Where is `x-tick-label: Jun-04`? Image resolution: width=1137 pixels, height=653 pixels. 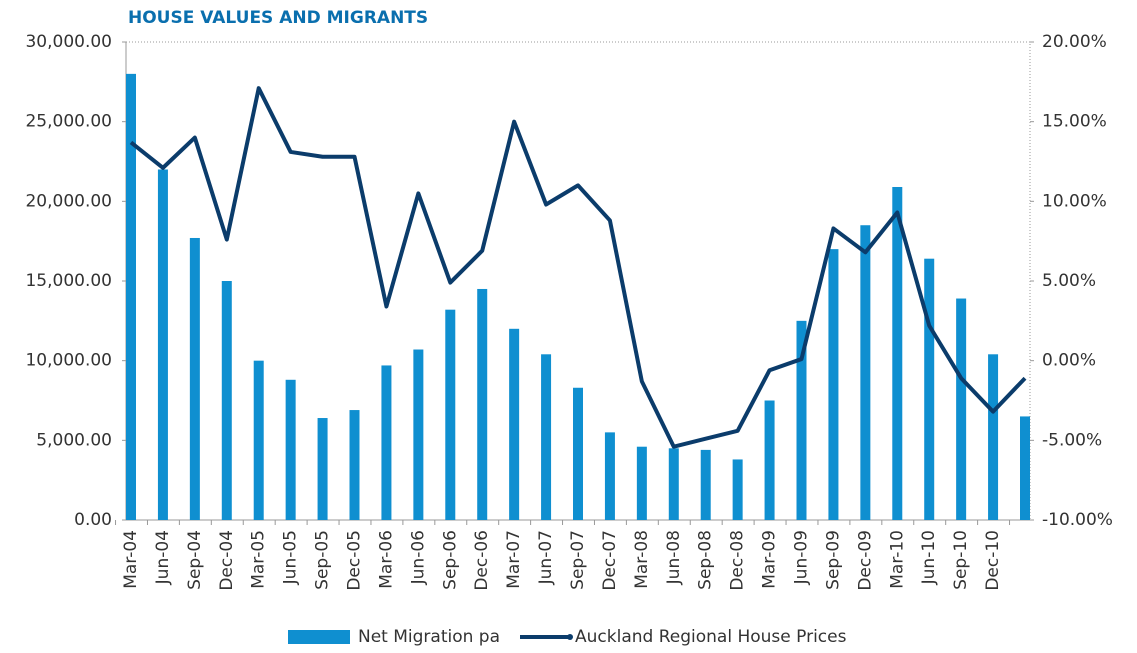 x-tick-label: Jun-04 is located at coordinates (163, 557).